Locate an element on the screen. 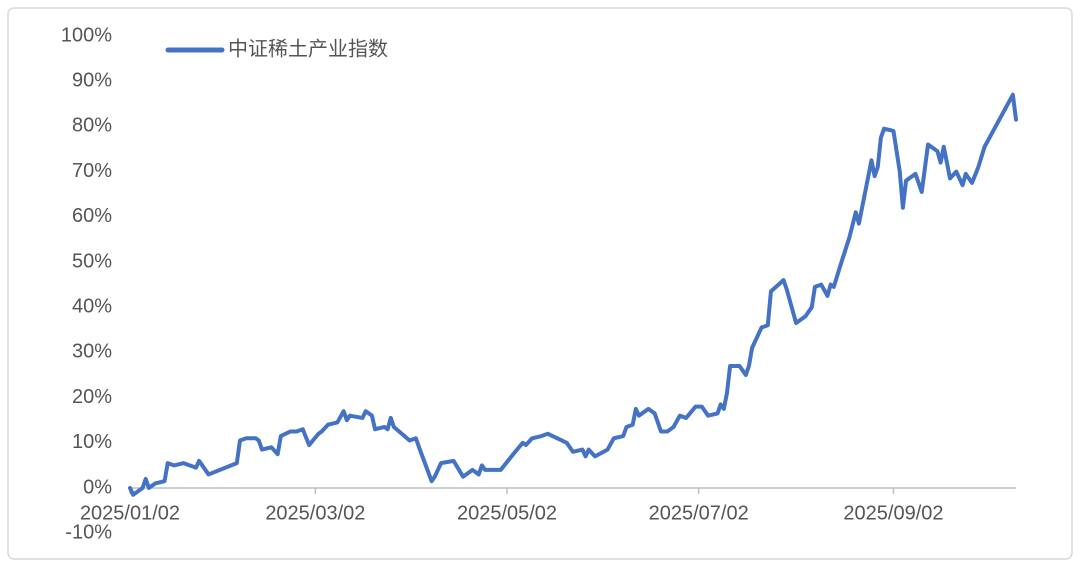  y-tick-label: 30% is located at coordinates (92, 352).